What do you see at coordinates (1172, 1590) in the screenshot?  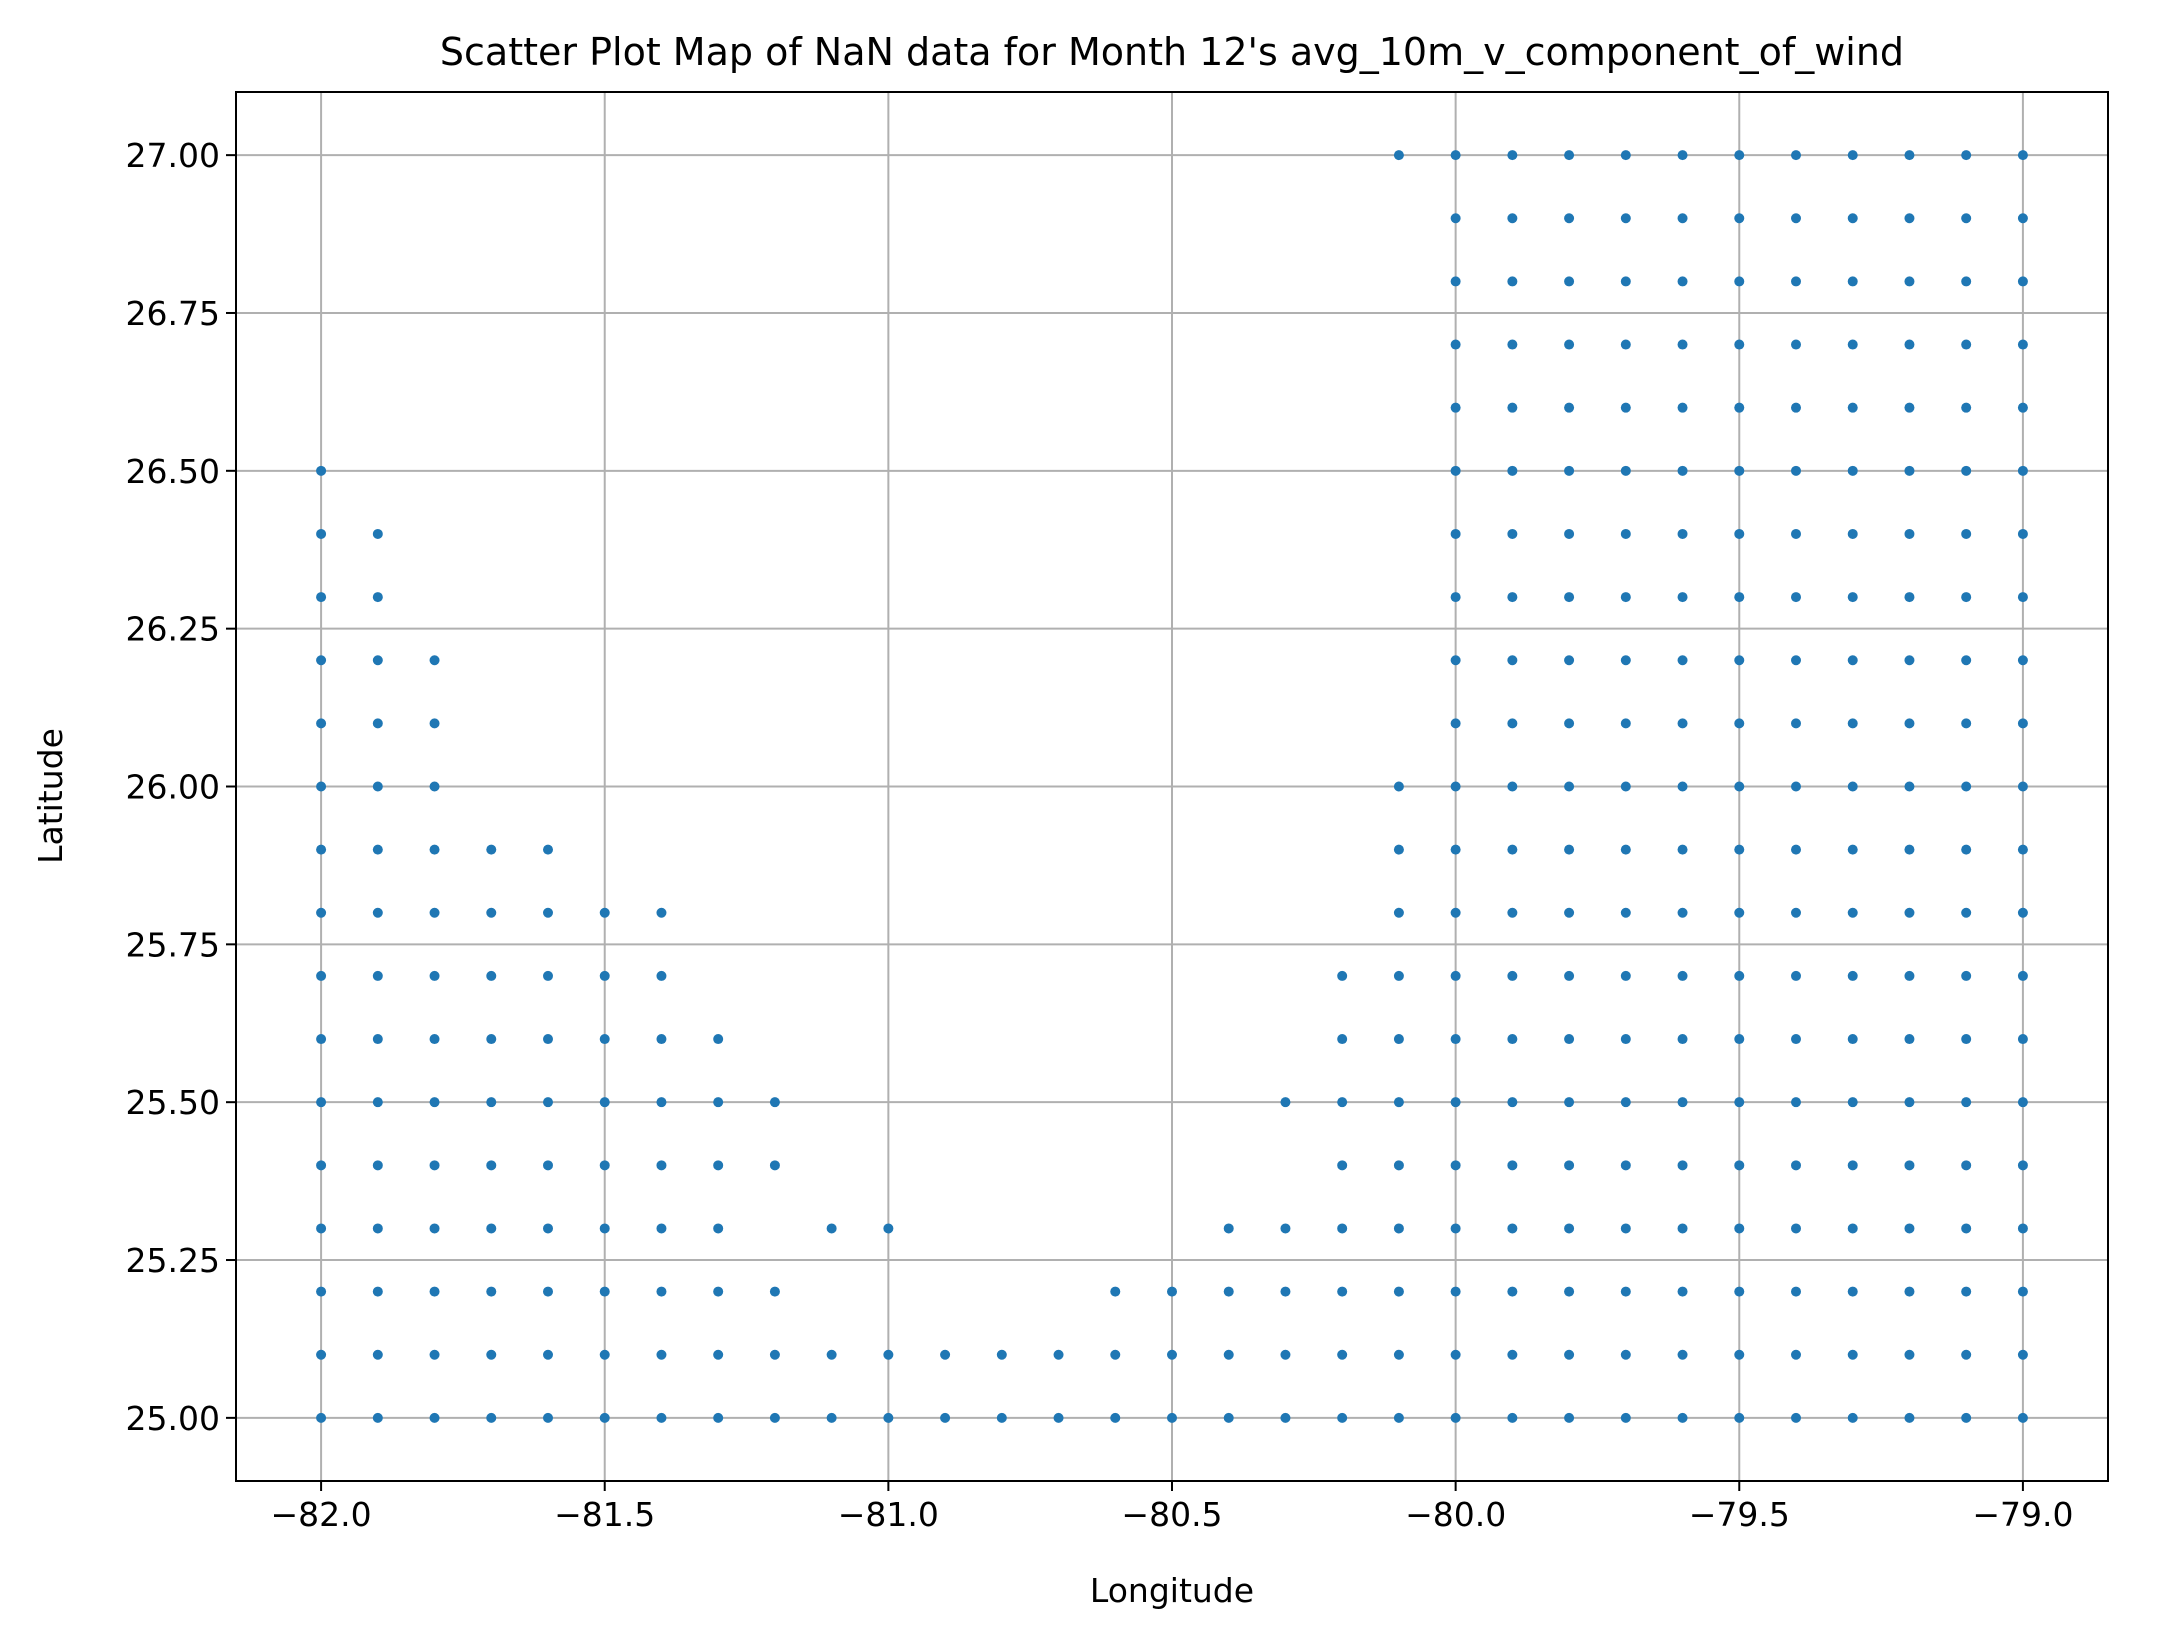 I see `x-axis-label: Longitude` at bounding box center [1172, 1590].